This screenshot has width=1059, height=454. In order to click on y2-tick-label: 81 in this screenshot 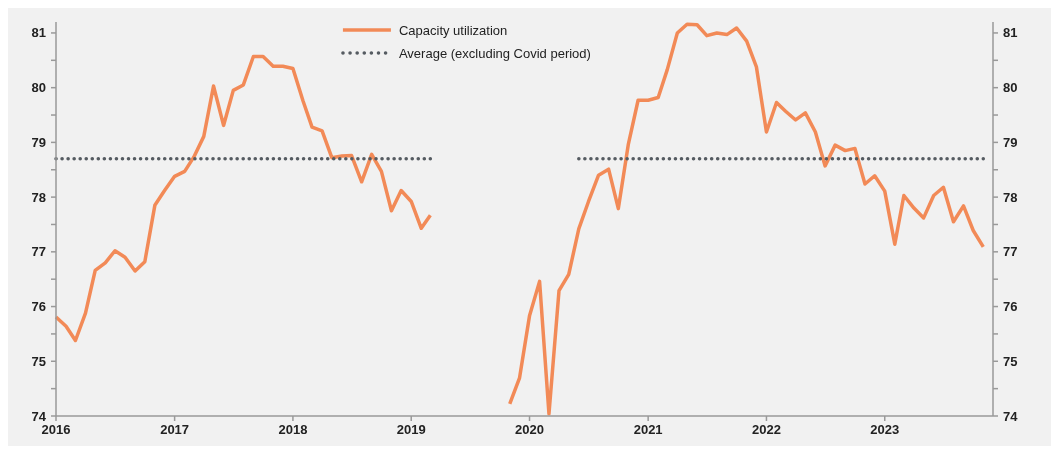, I will do `click(1010, 33)`.